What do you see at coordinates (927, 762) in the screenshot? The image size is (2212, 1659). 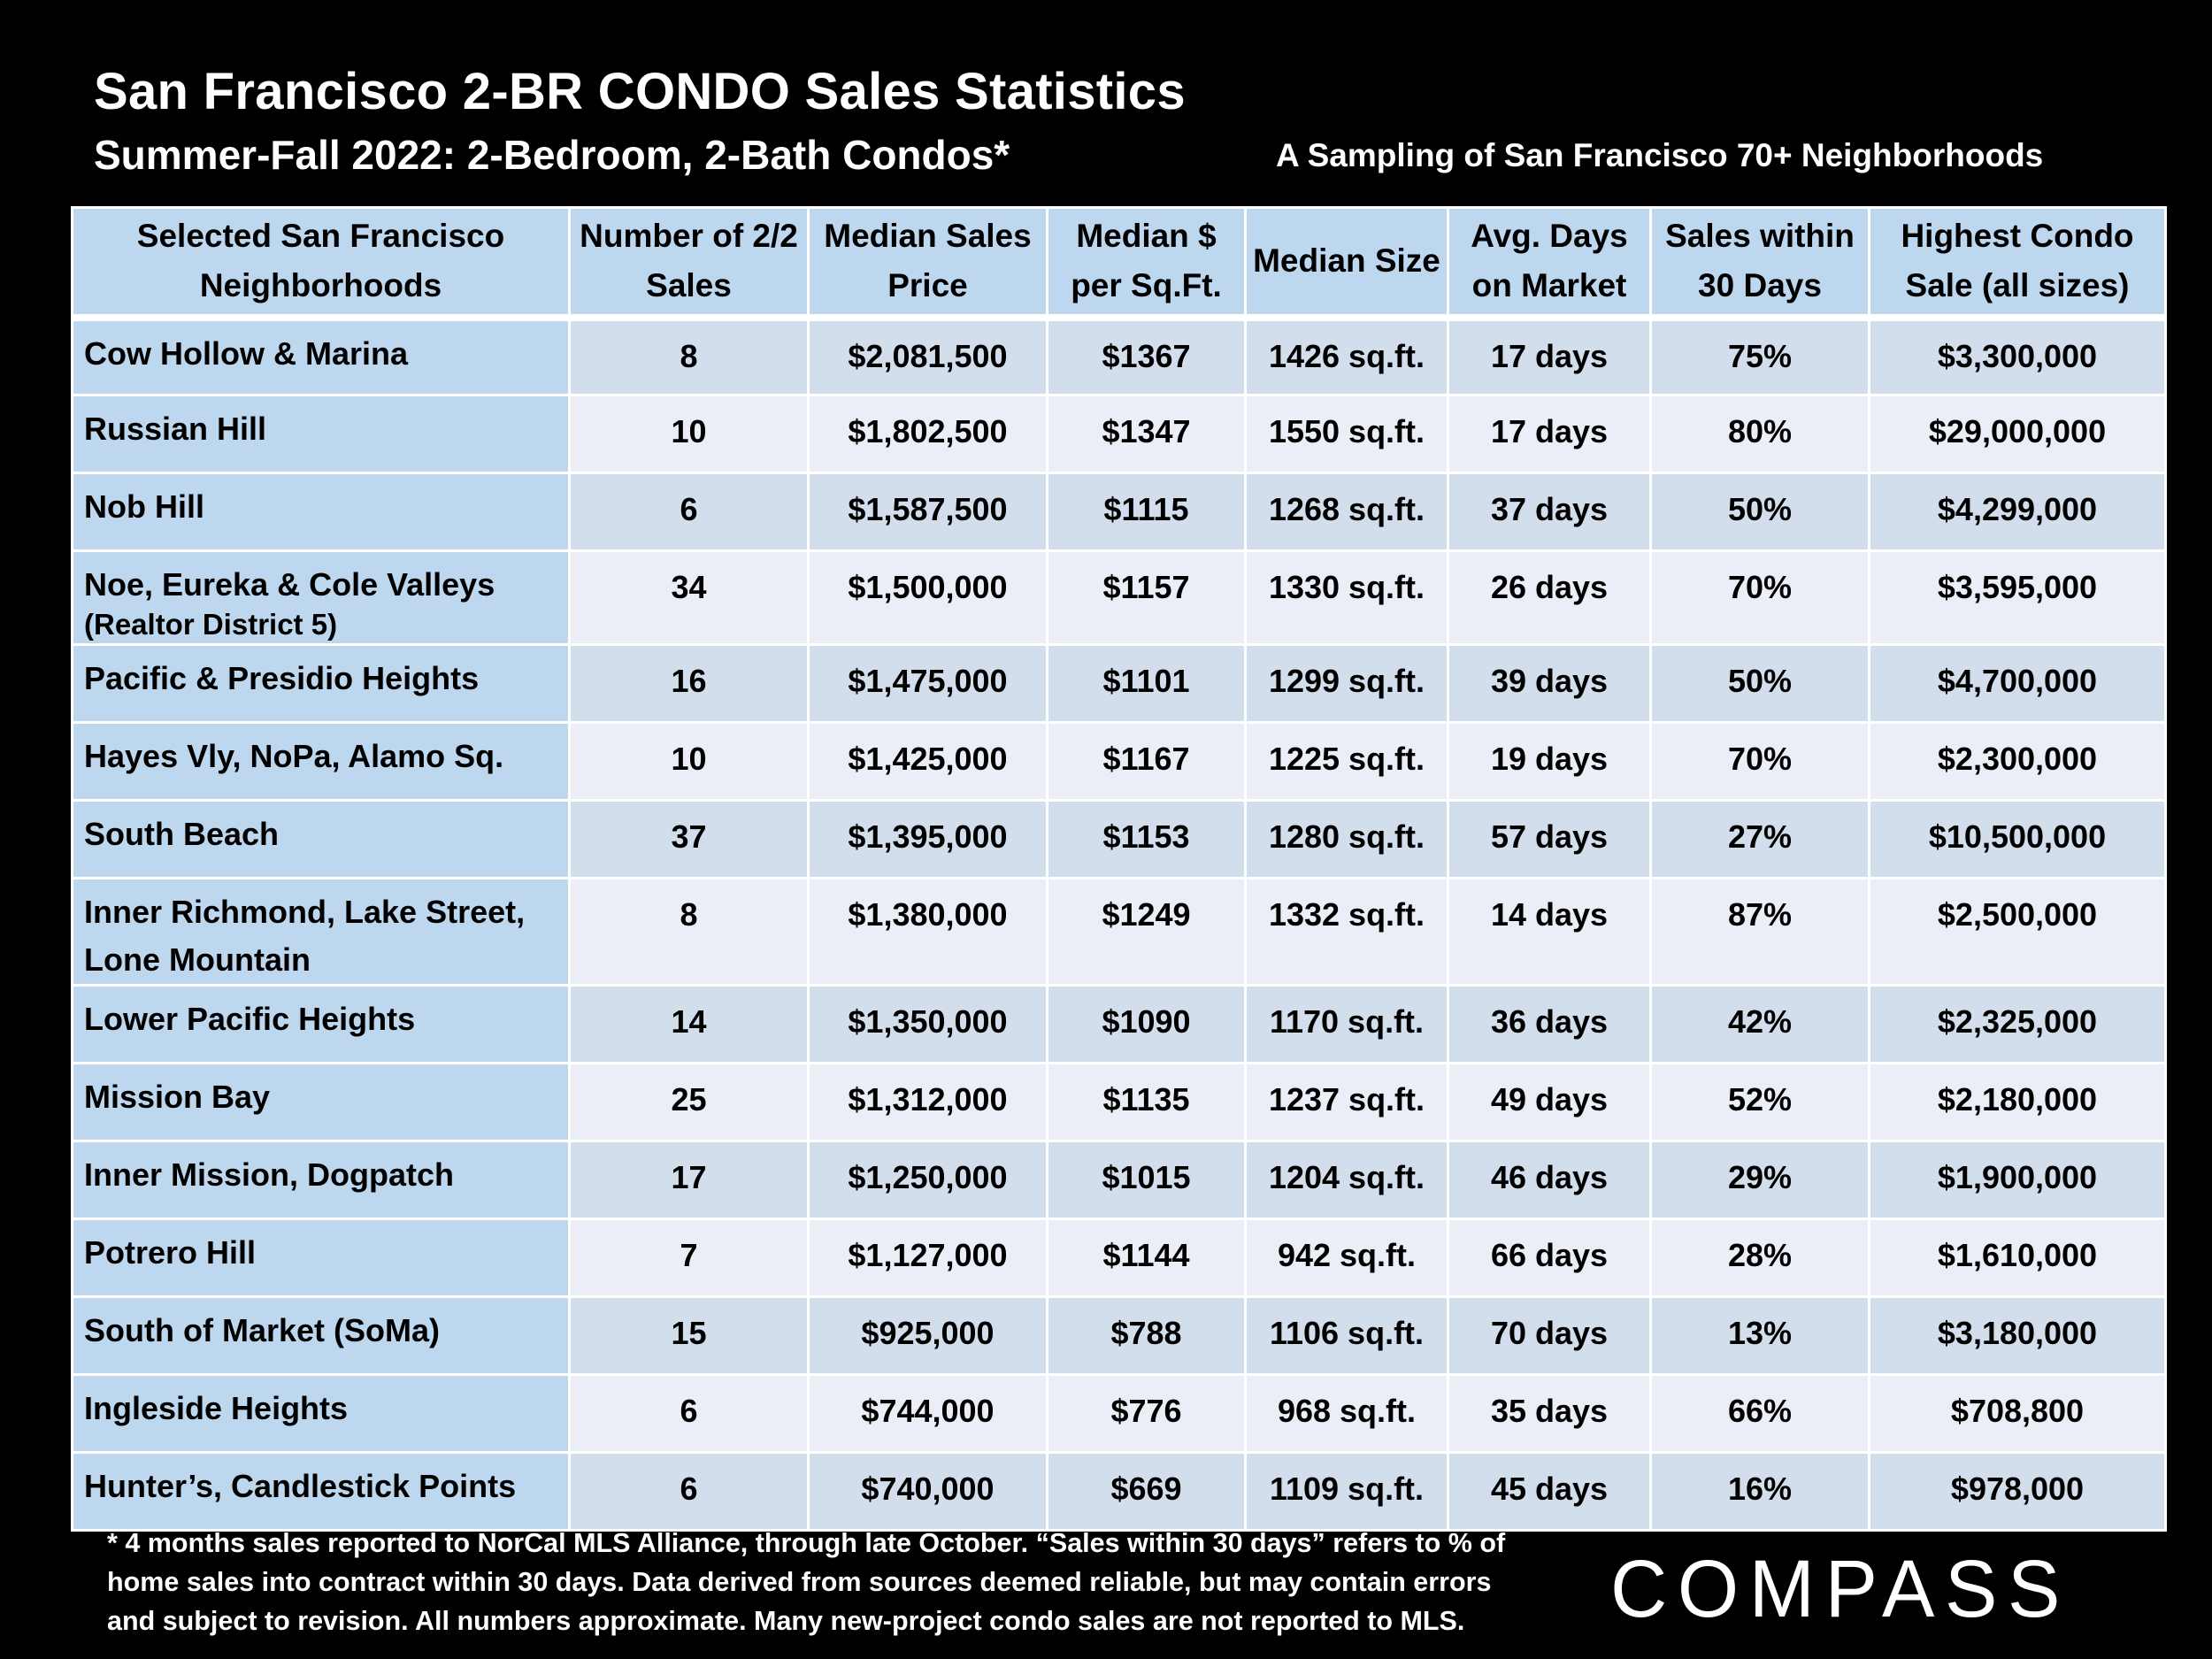 I see `median-price-cell: $1,425,000` at bounding box center [927, 762].